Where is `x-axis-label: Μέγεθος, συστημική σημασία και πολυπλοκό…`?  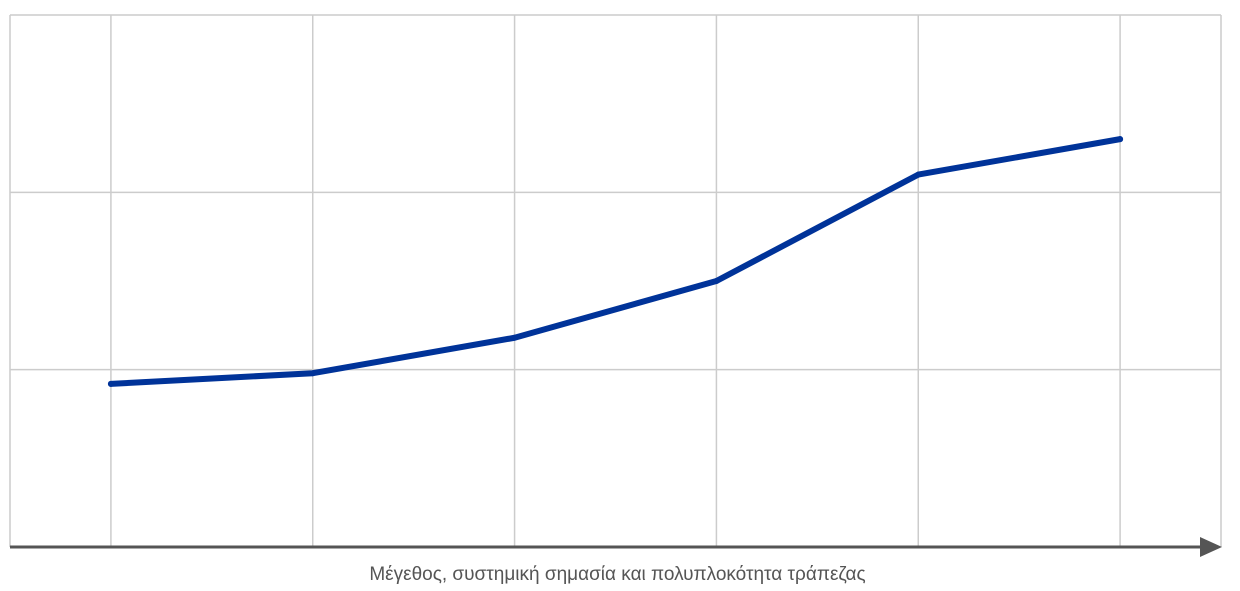 x-axis-label: Μέγεθος, συστημική σημασία και πολυπλοκό… is located at coordinates (617, 574).